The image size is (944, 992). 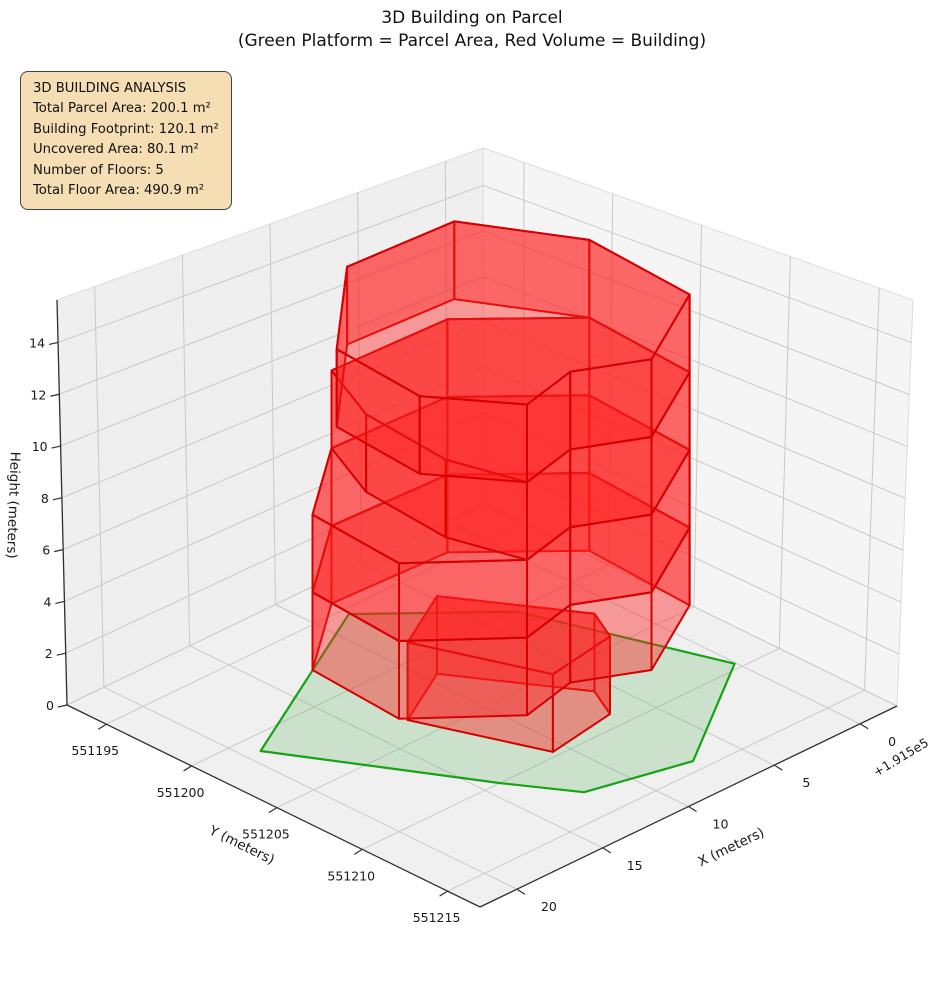 I want to click on tick-label: 551215, so click(x=437, y=917).